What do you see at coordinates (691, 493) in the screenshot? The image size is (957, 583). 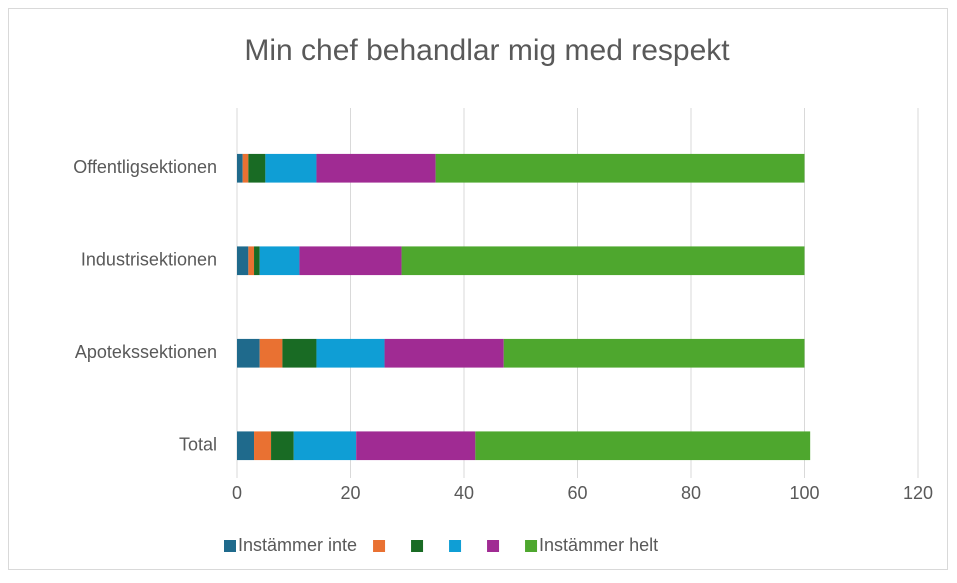 I see `x-tick-label: 80` at bounding box center [691, 493].